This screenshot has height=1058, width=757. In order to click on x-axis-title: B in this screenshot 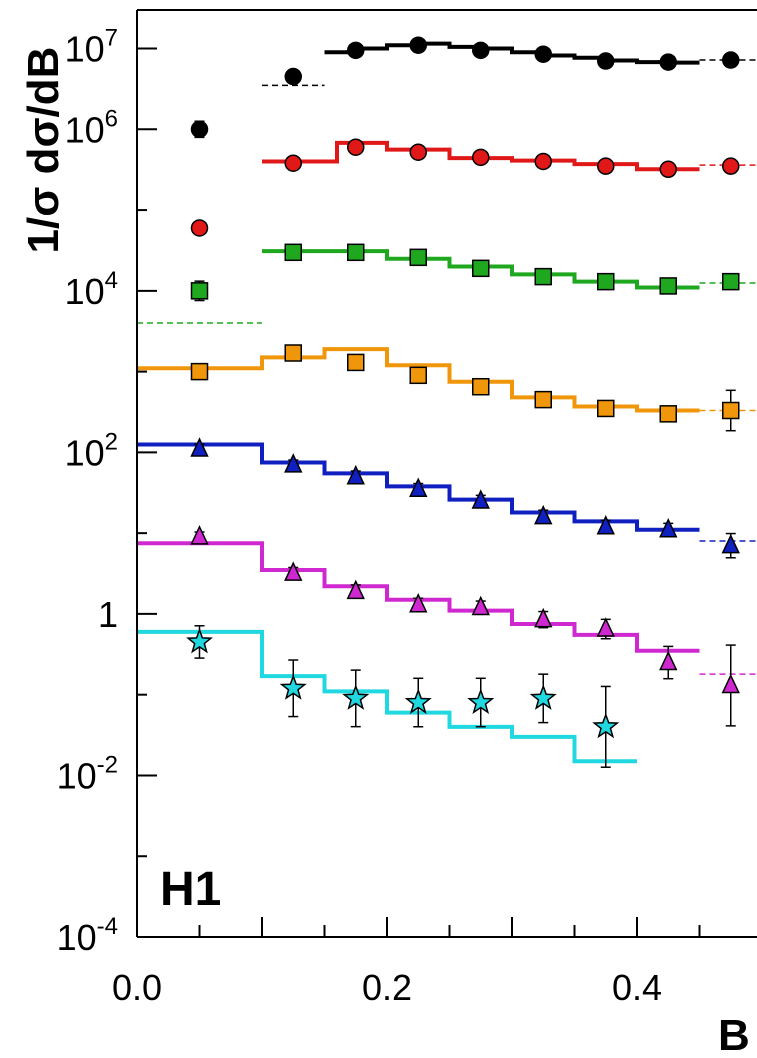, I will do `click(734, 1032)`.